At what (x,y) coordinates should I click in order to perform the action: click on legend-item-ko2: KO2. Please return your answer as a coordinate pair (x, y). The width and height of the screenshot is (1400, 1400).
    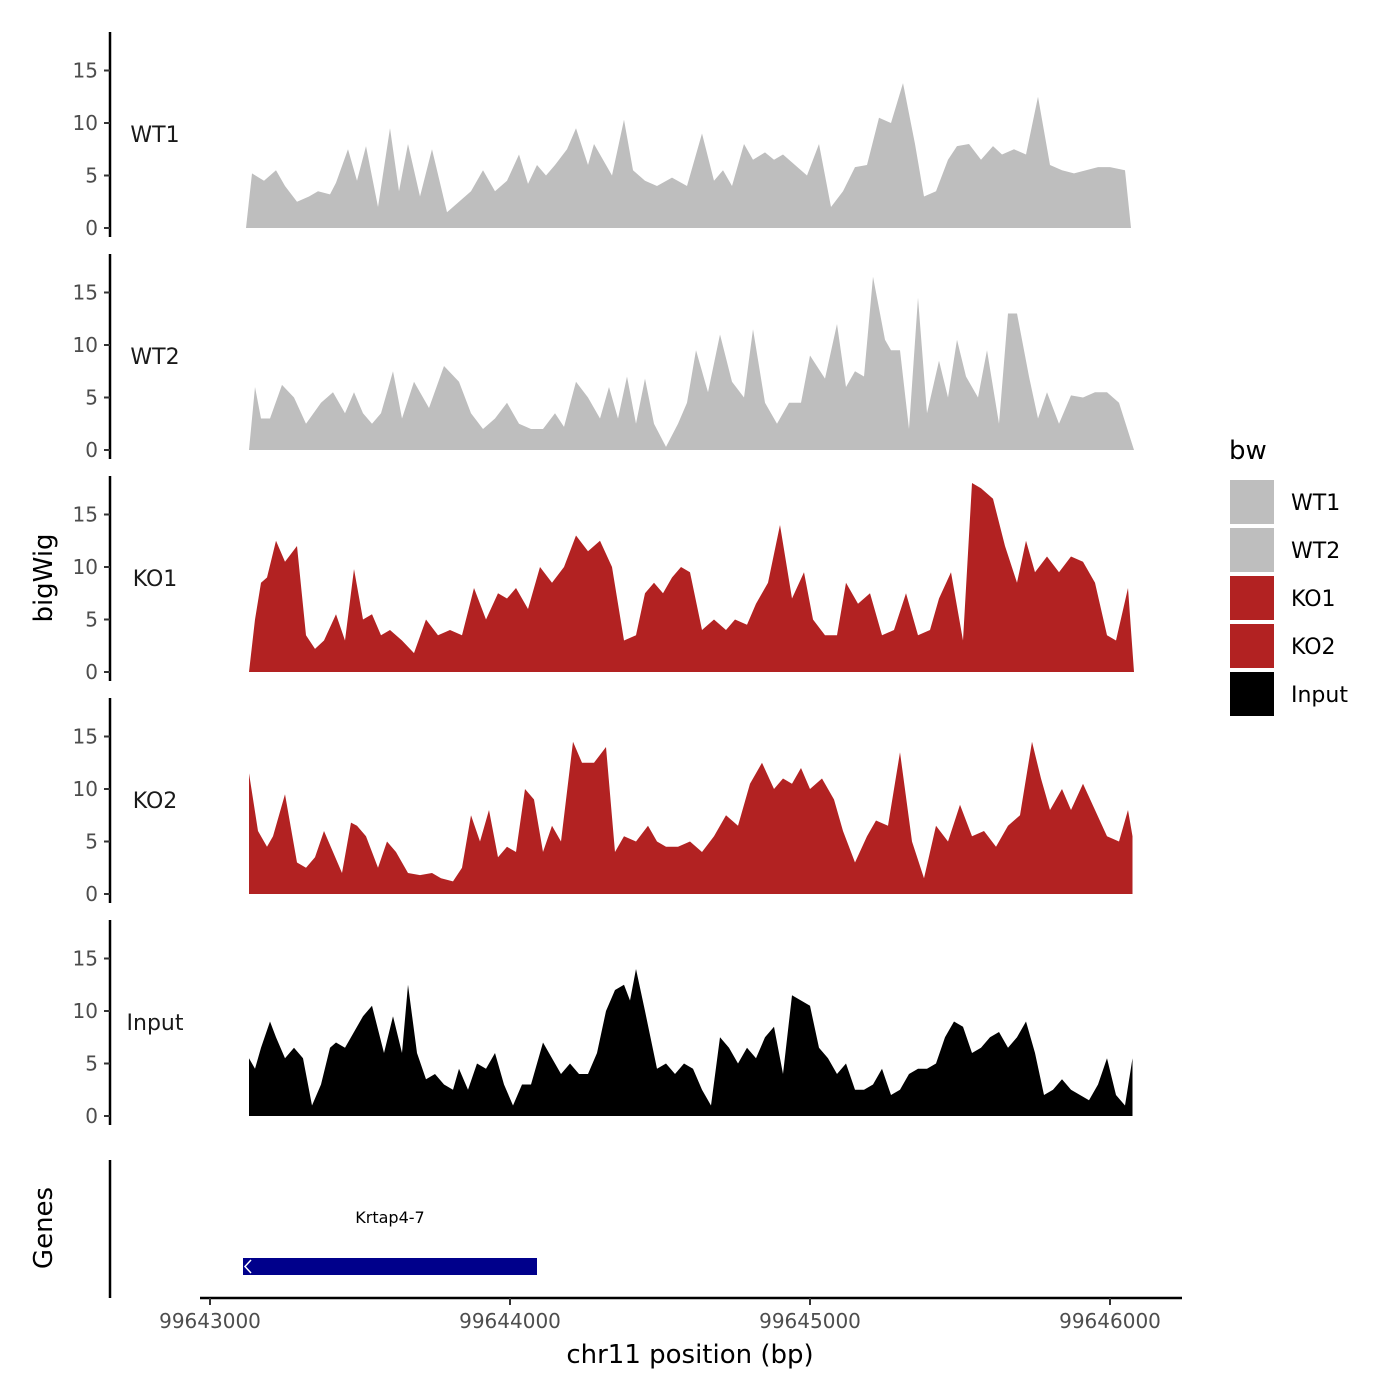
    Looking at the image, I should click on (1283, 646).